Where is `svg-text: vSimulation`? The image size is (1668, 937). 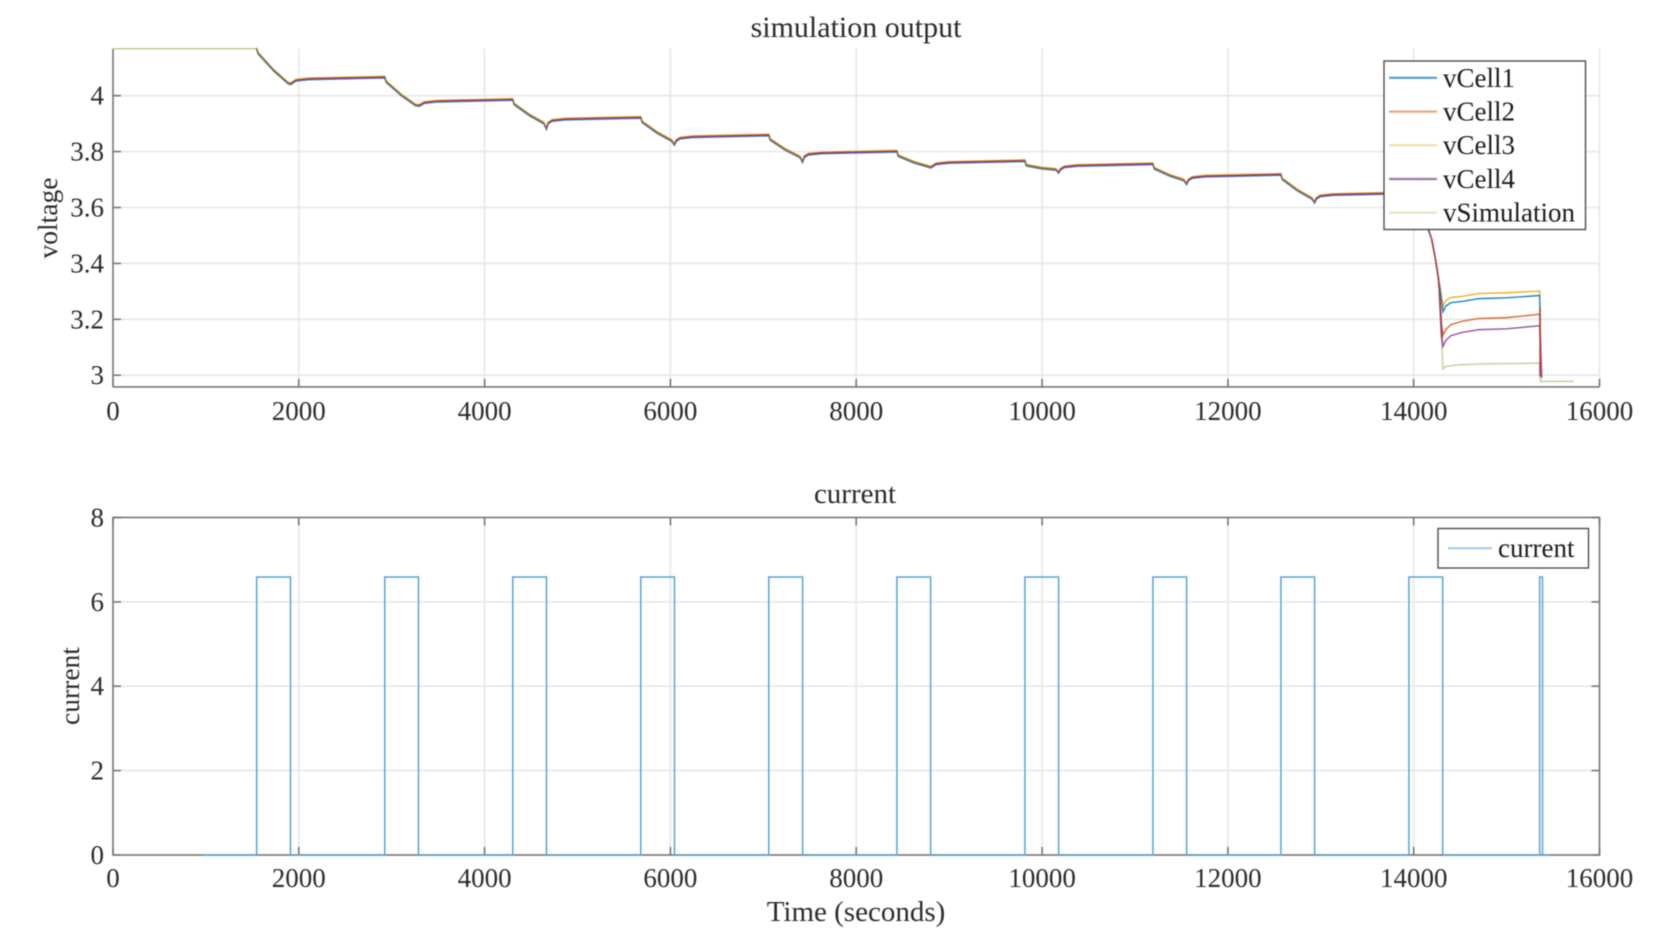
svg-text: vSimulation is located at coordinates (1509, 213).